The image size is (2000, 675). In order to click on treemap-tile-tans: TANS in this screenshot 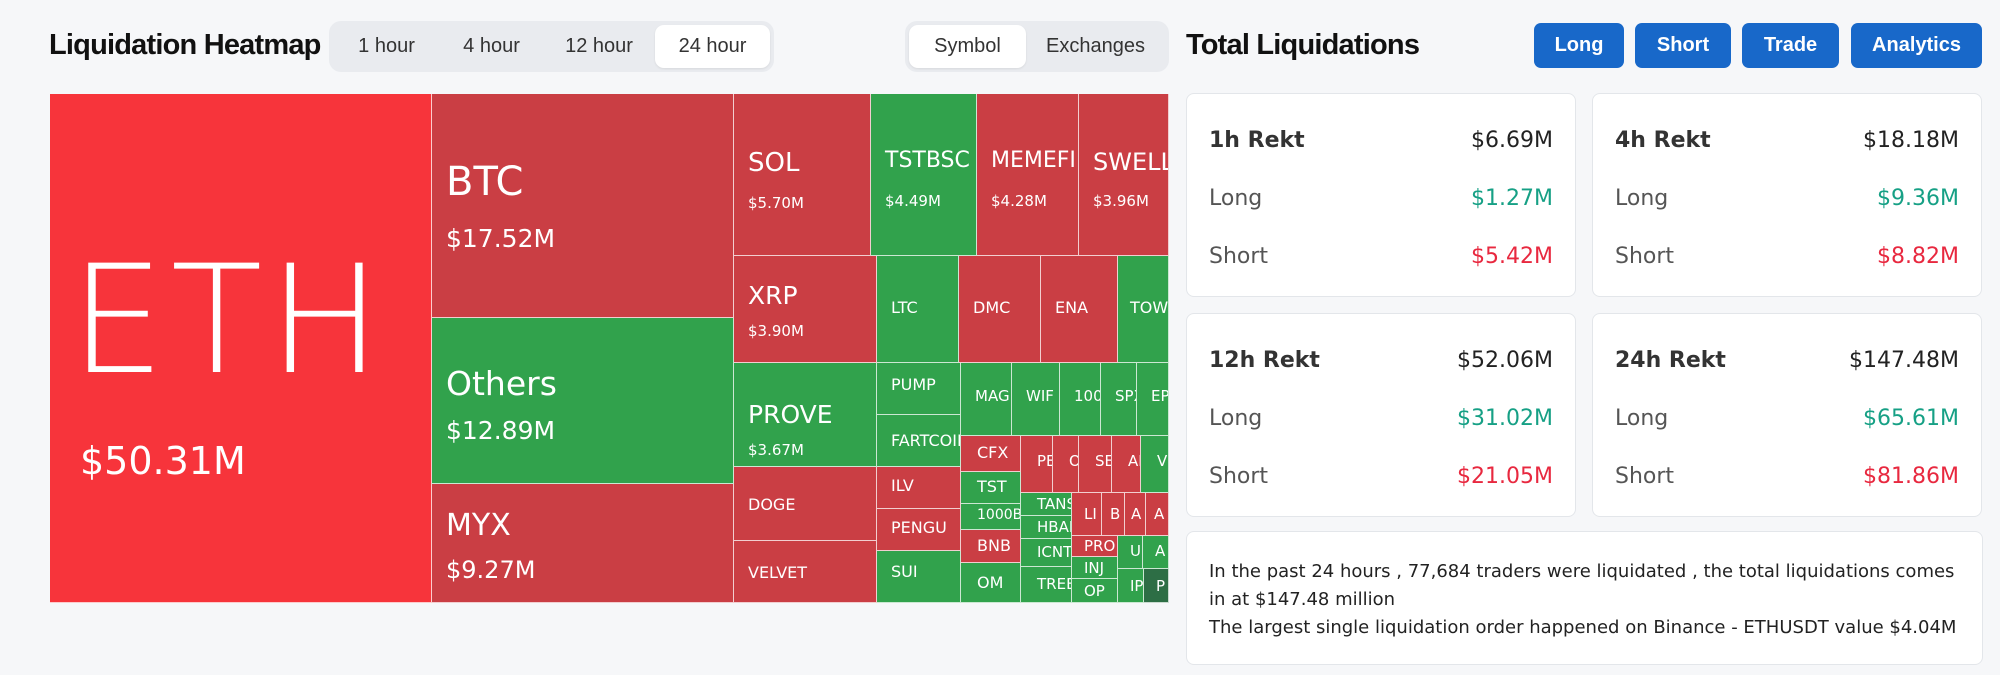, I will do `click(1046, 504)`.